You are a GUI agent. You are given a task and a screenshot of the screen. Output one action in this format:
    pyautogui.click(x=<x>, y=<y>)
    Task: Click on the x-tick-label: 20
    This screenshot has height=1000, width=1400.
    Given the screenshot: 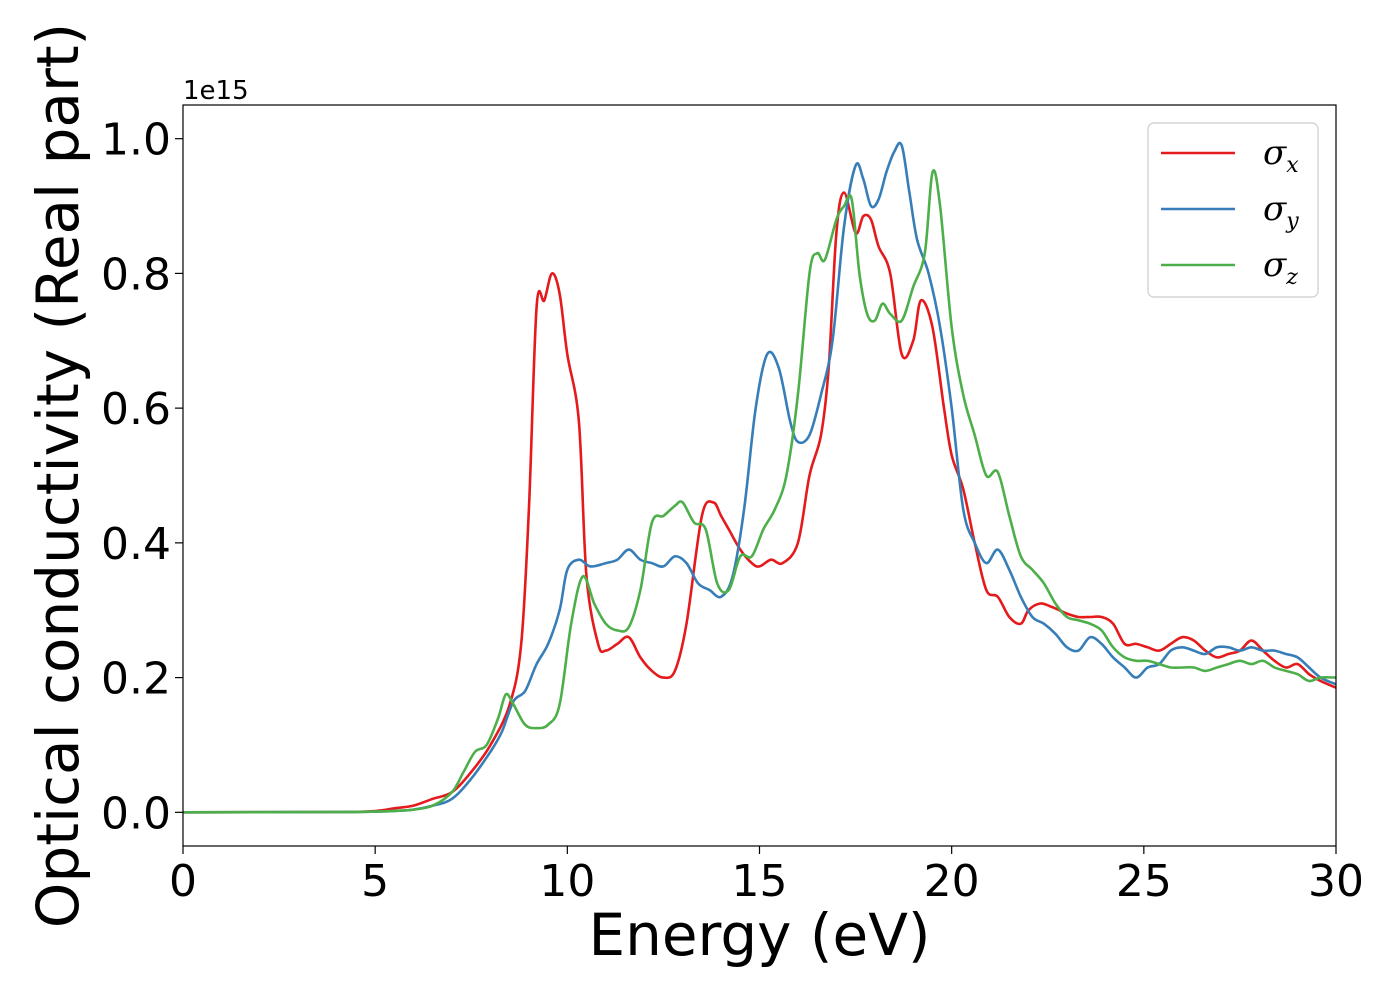 What is the action you would take?
    pyautogui.click(x=952, y=881)
    